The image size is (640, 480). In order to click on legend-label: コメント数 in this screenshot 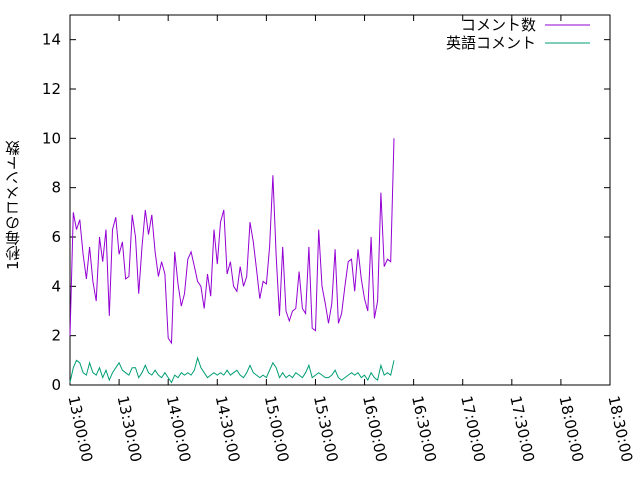, I will do `click(498, 25)`.